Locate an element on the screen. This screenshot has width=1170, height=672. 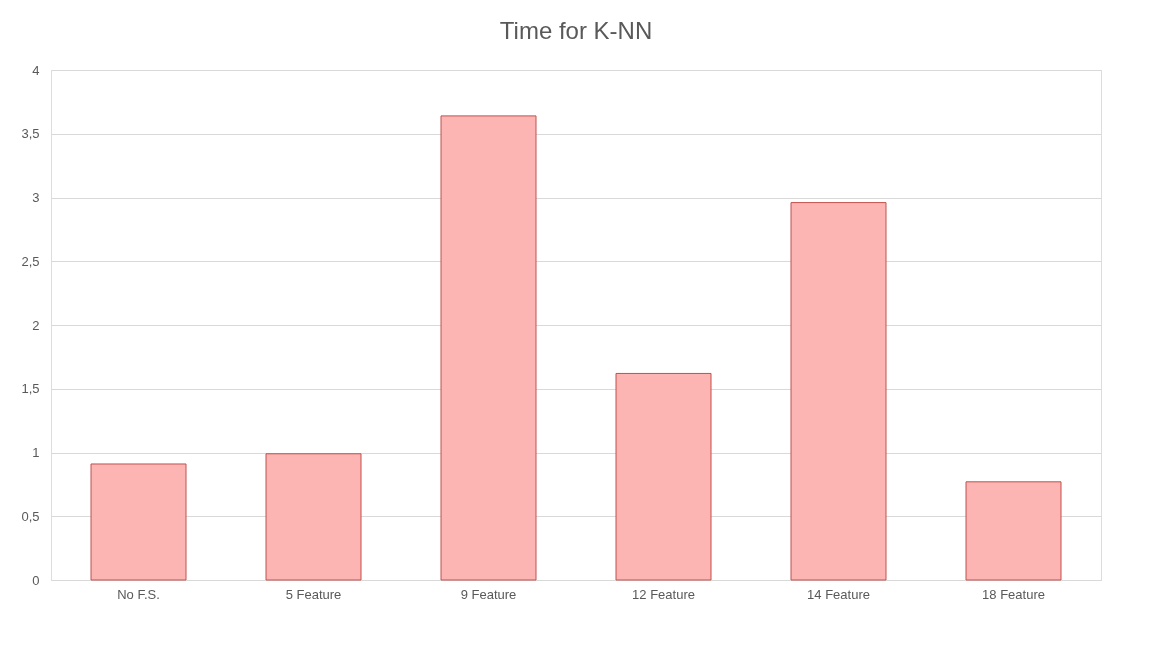
x-tick-label: 18 Feature is located at coordinates (1013, 594).